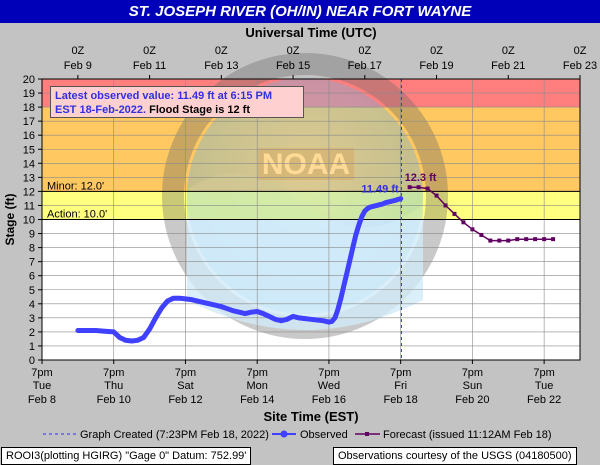  What do you see at coordinates (300, 11) in the screenshot?
I see `page-title: ST. JOSEPH RIVER (OH/IN) NEAR FORT WAYNE` at bounding box center [300, 11].